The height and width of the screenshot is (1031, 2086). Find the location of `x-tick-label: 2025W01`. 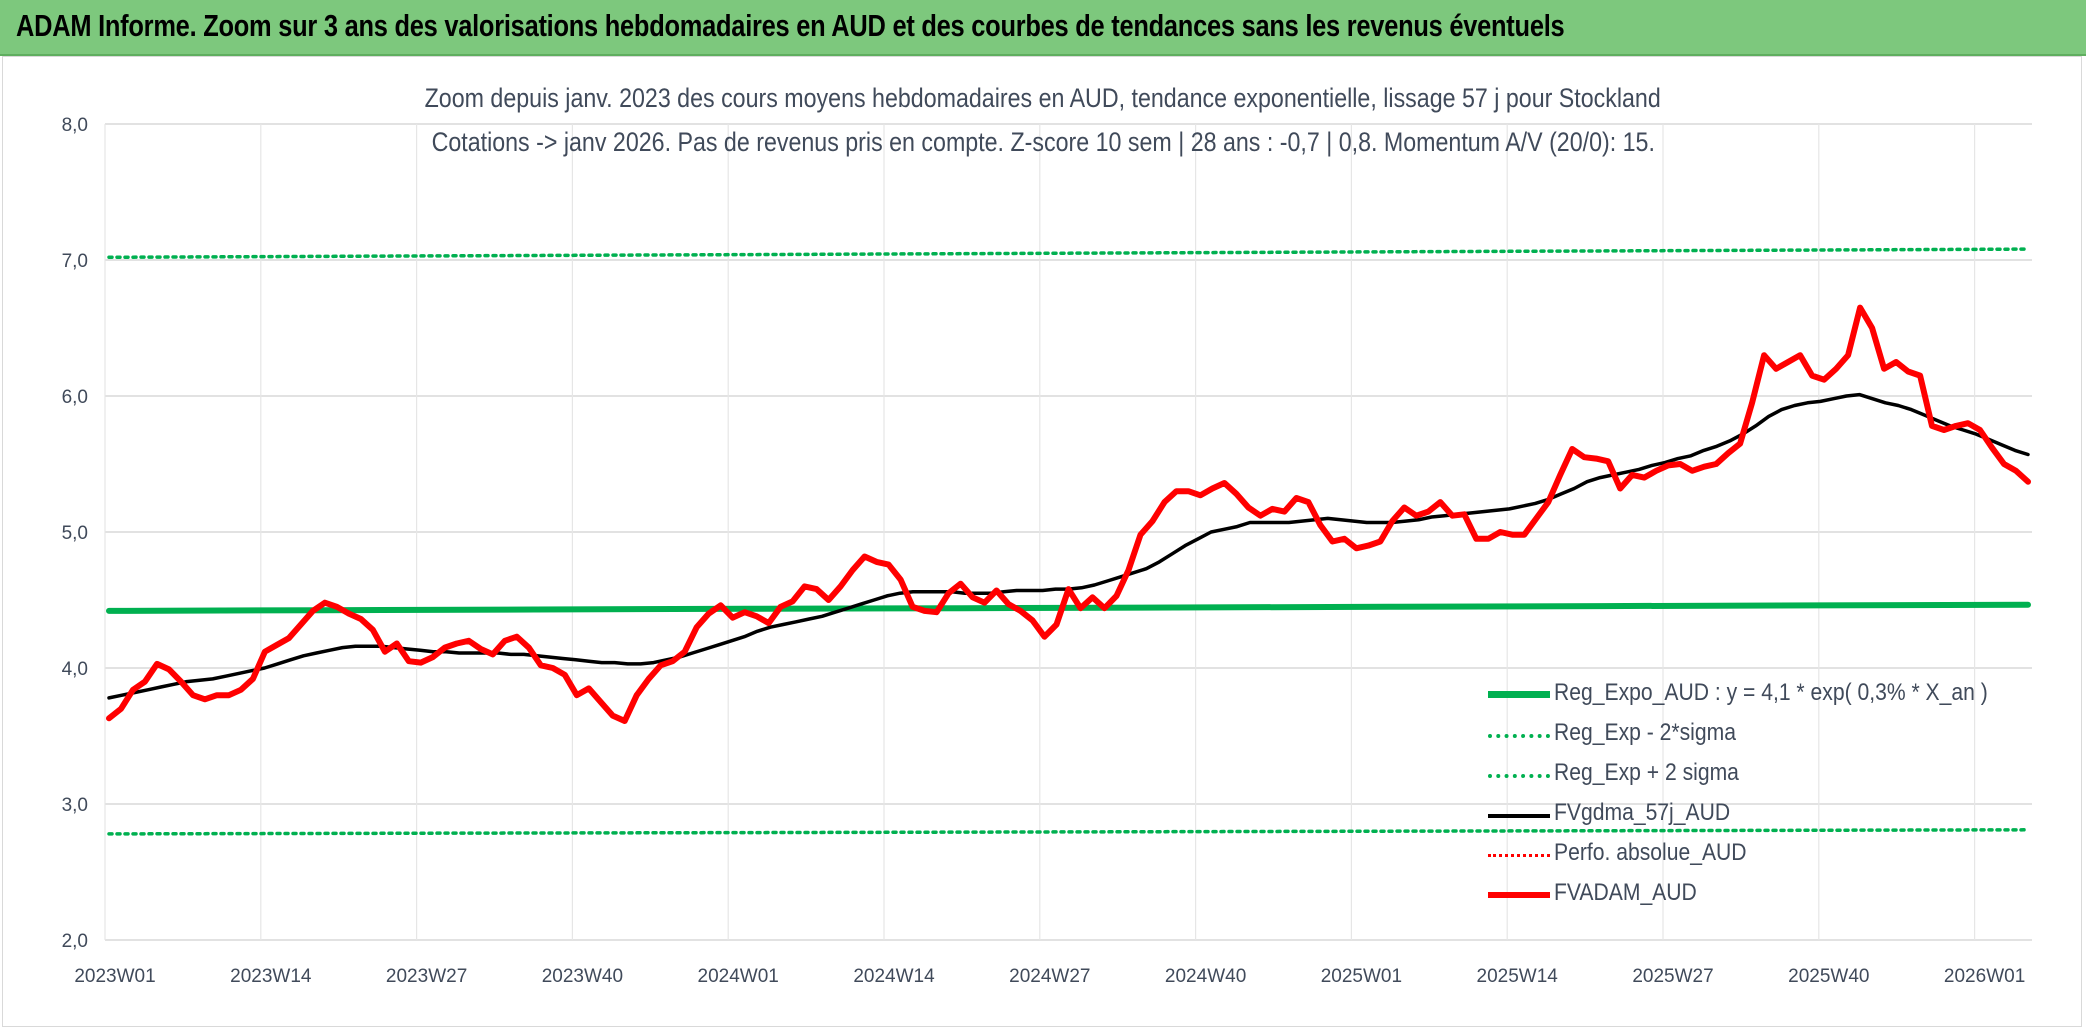

x-tick-label: 2025W01 is located at coordinates (1361, 976).